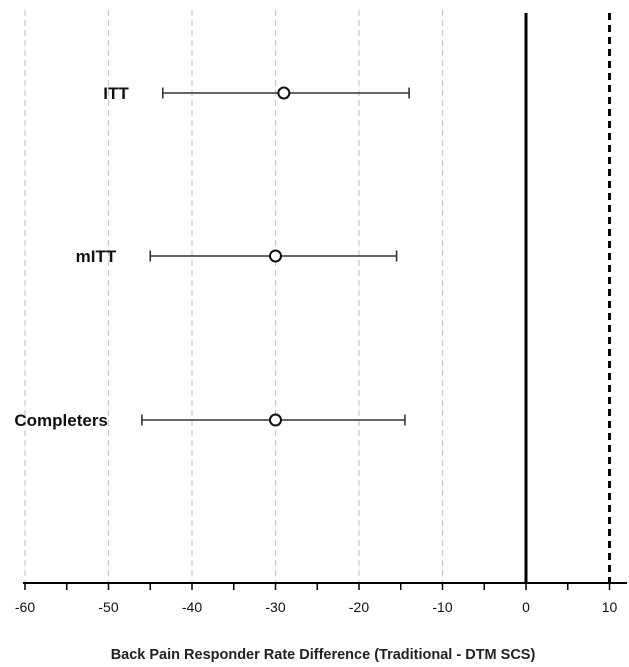 This screenshot has width=629, height=667. Describe the element at coordinates (192, 607) in the screenshot. I see `x-tick-label: -40` at that location.